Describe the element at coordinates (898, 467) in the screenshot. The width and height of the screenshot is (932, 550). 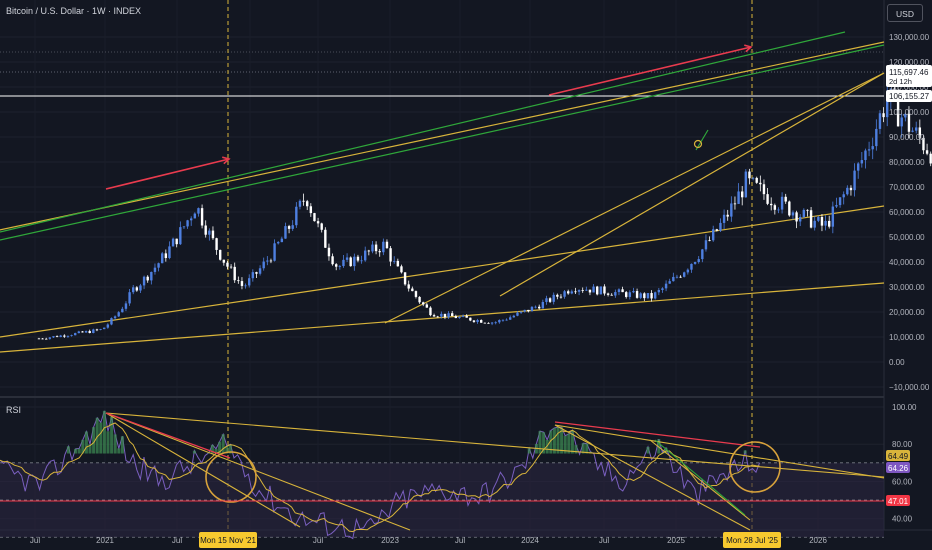
I see `rsi-value-tag` at that location.